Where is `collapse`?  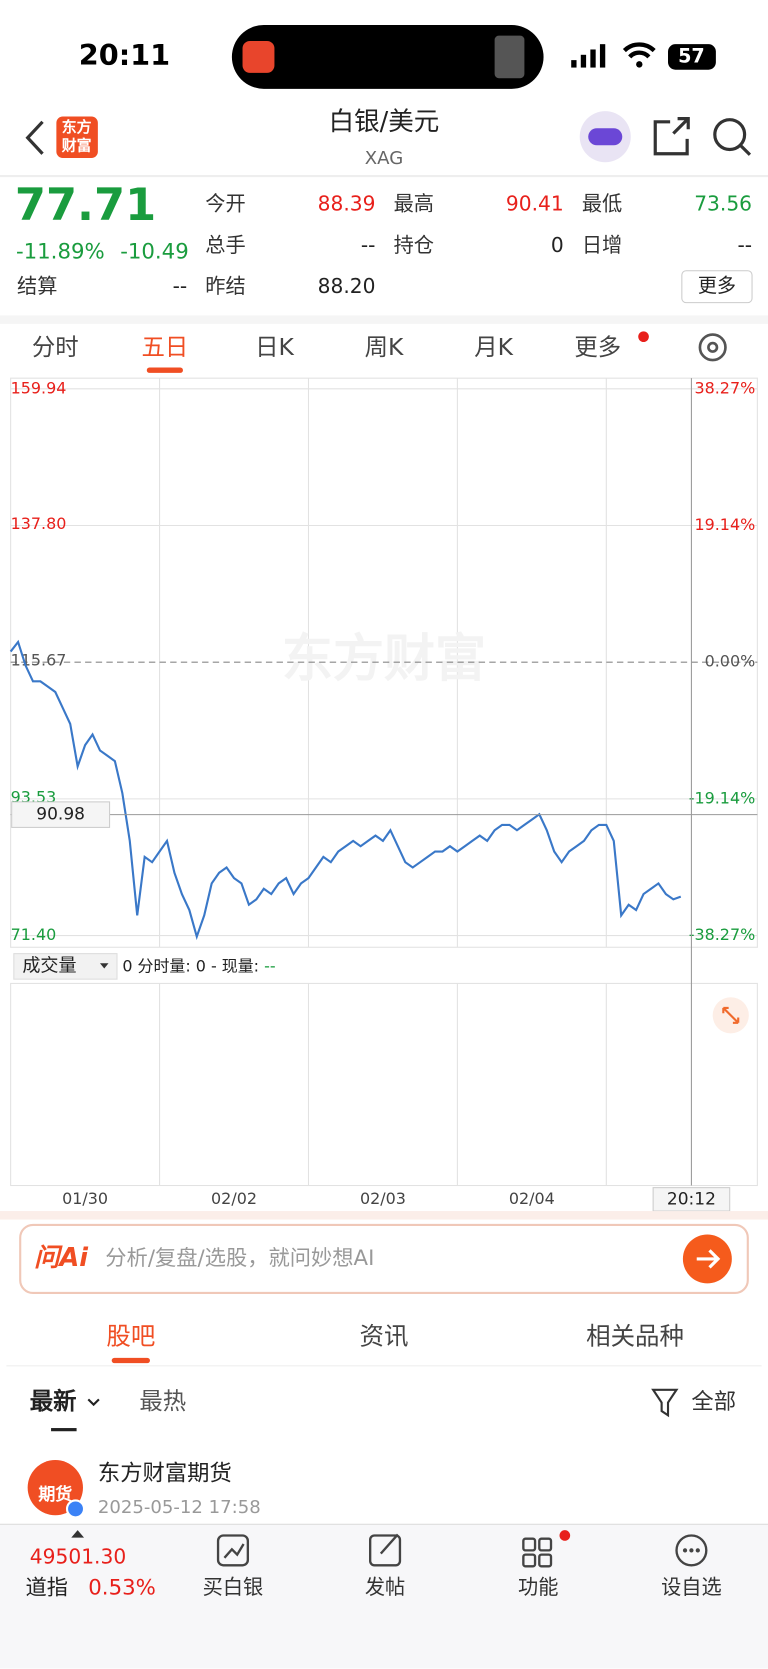 collapse is located at coordinates (78, 1534).